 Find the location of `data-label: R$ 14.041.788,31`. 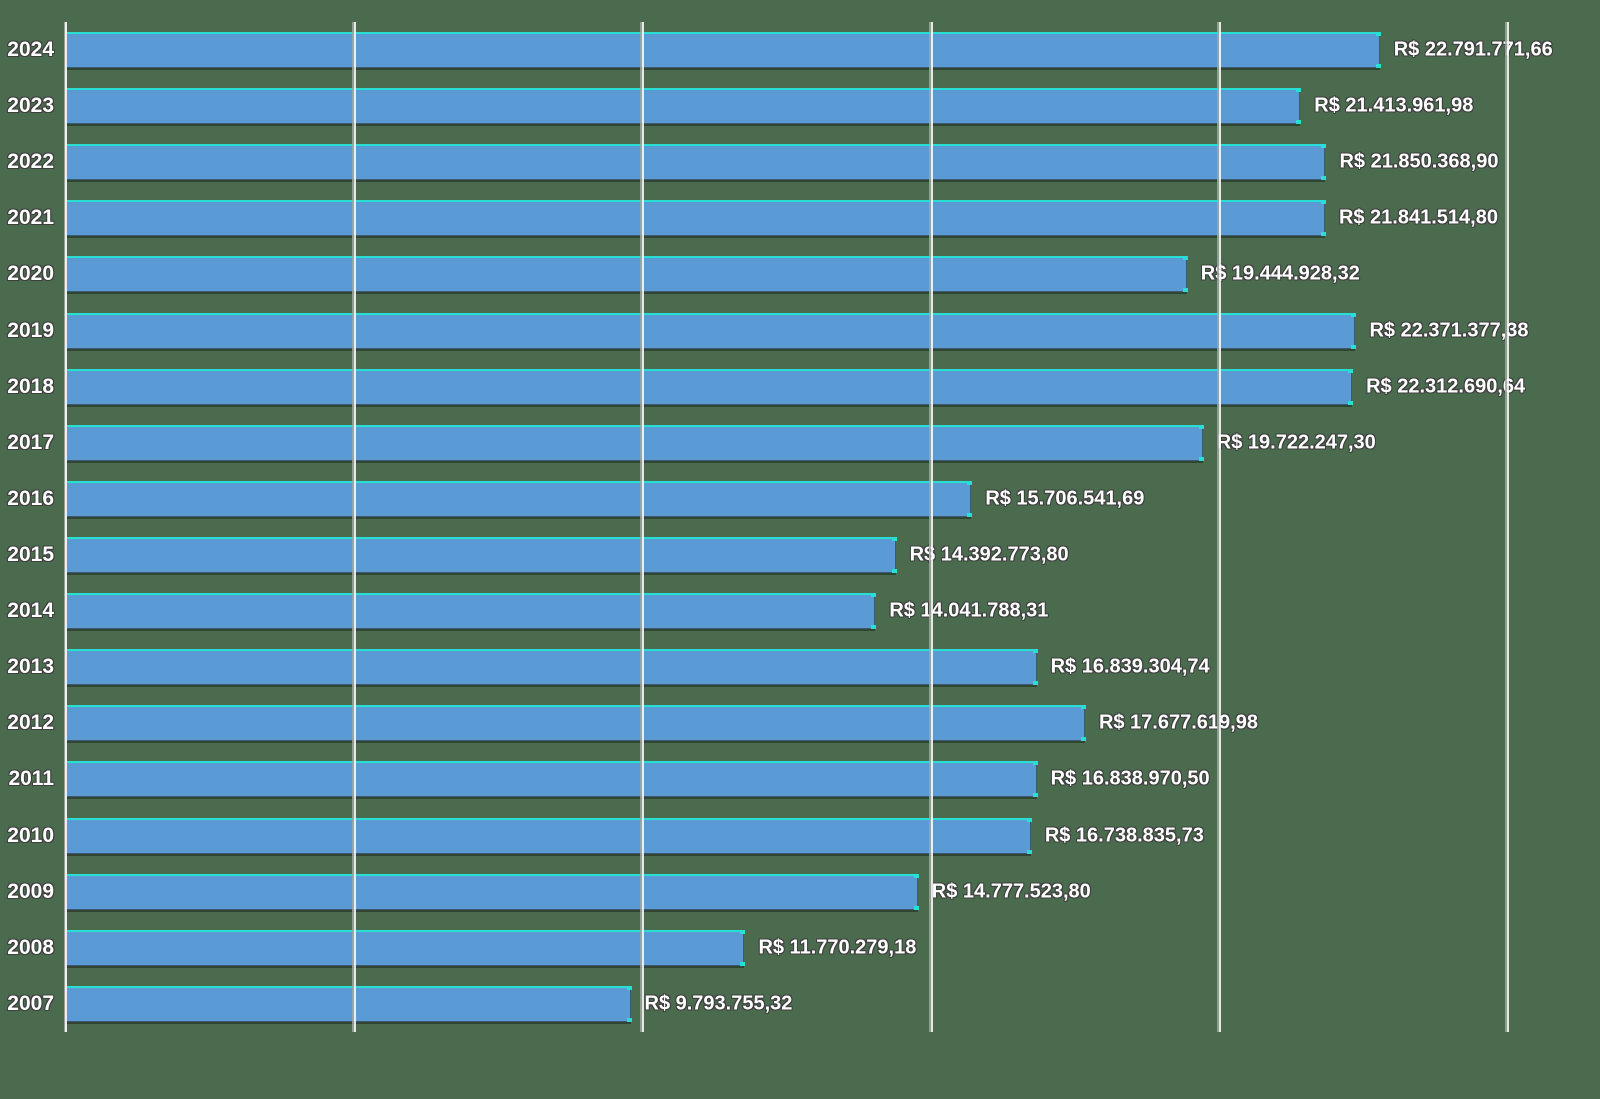

data-label: R$ 14.041.788,31 is located at coordinates (969, 610).